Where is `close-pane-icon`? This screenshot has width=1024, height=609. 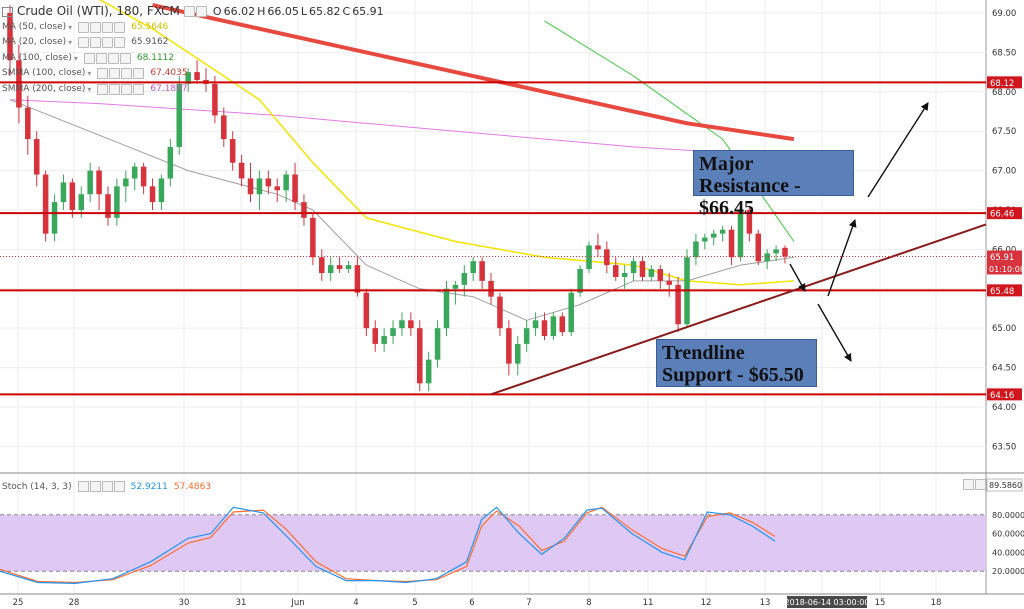
close-pane-icon is located at coordinates (980, 484).